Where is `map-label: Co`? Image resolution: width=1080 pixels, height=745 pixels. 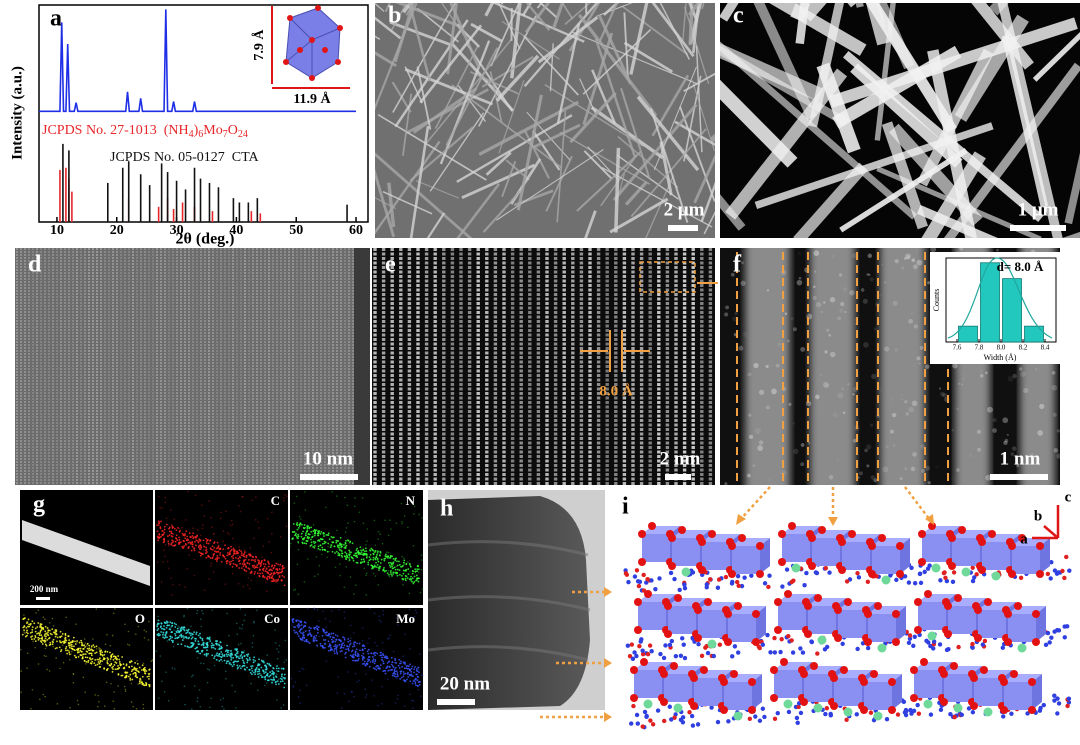 map-label: Co is located at coordinates (272, 618).